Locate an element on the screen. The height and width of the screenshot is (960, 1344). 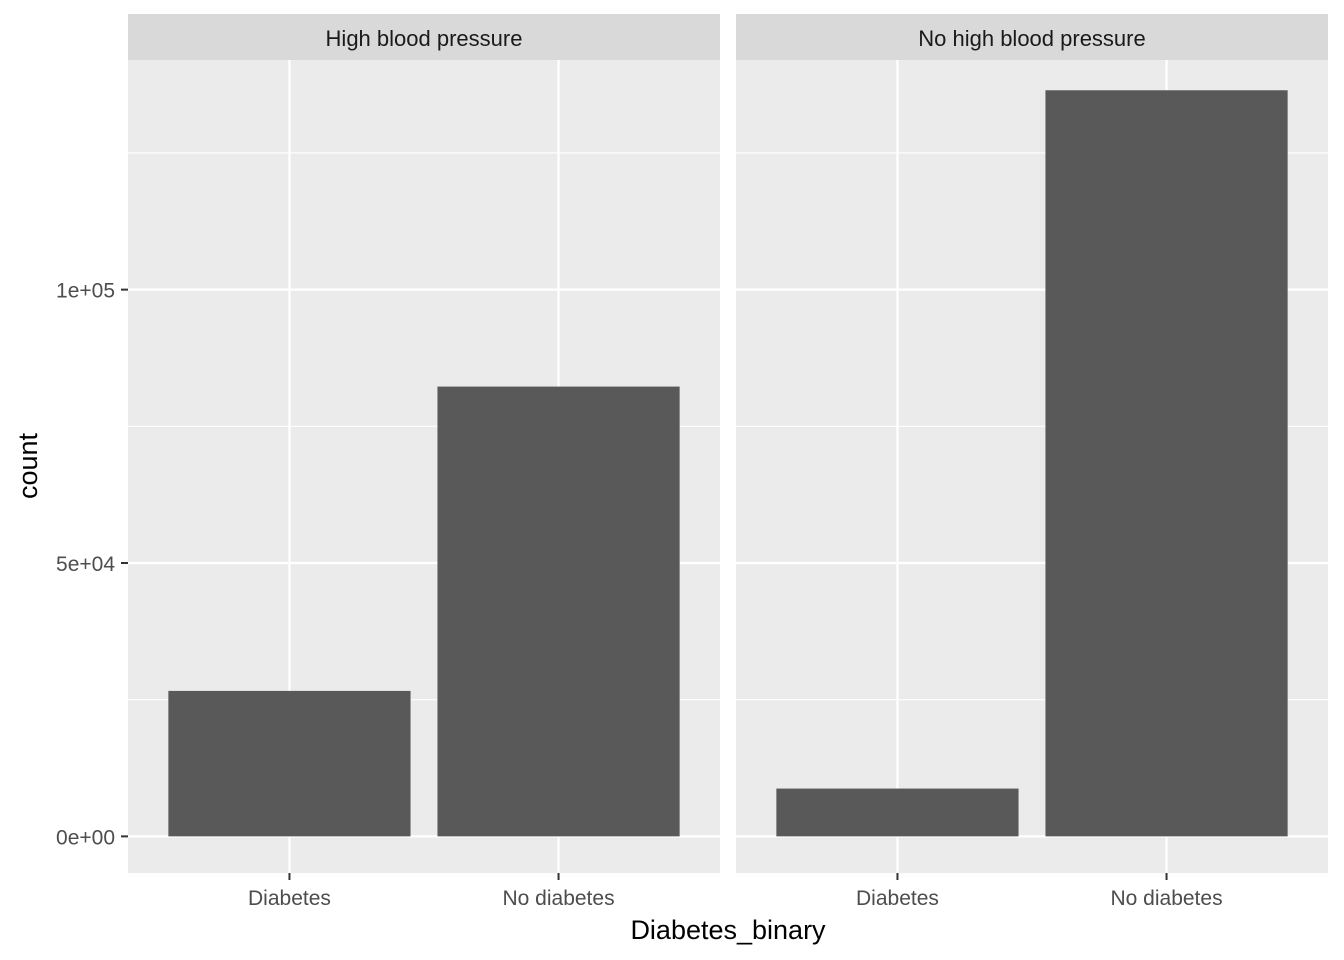
y-tick-label: 5e+04 is located at coordinates (85, 564).